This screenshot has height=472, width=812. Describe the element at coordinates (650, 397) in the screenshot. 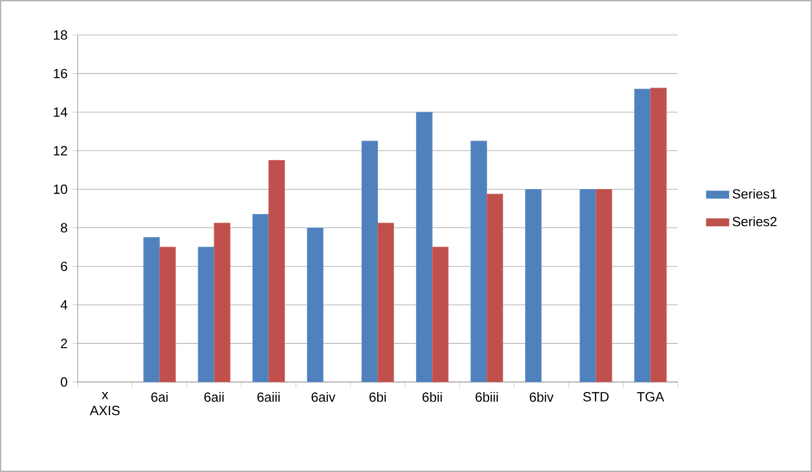

I see `x-tick-label: TGA` at that location.